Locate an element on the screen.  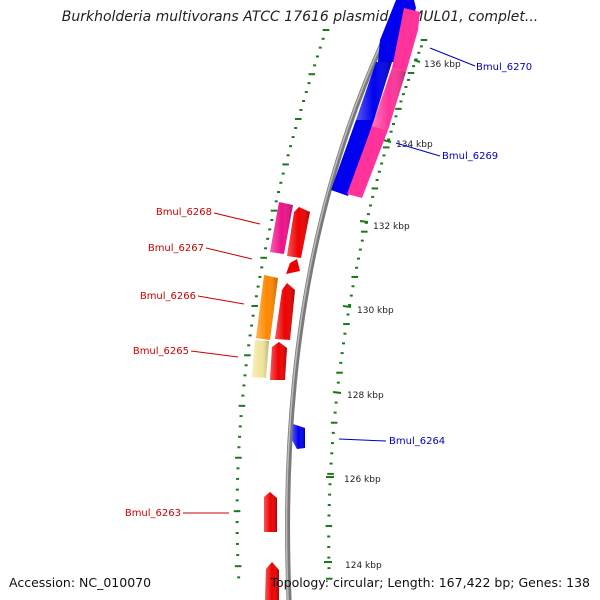
scale-label-130: 130 kbp is located at coordinates (375, 311).